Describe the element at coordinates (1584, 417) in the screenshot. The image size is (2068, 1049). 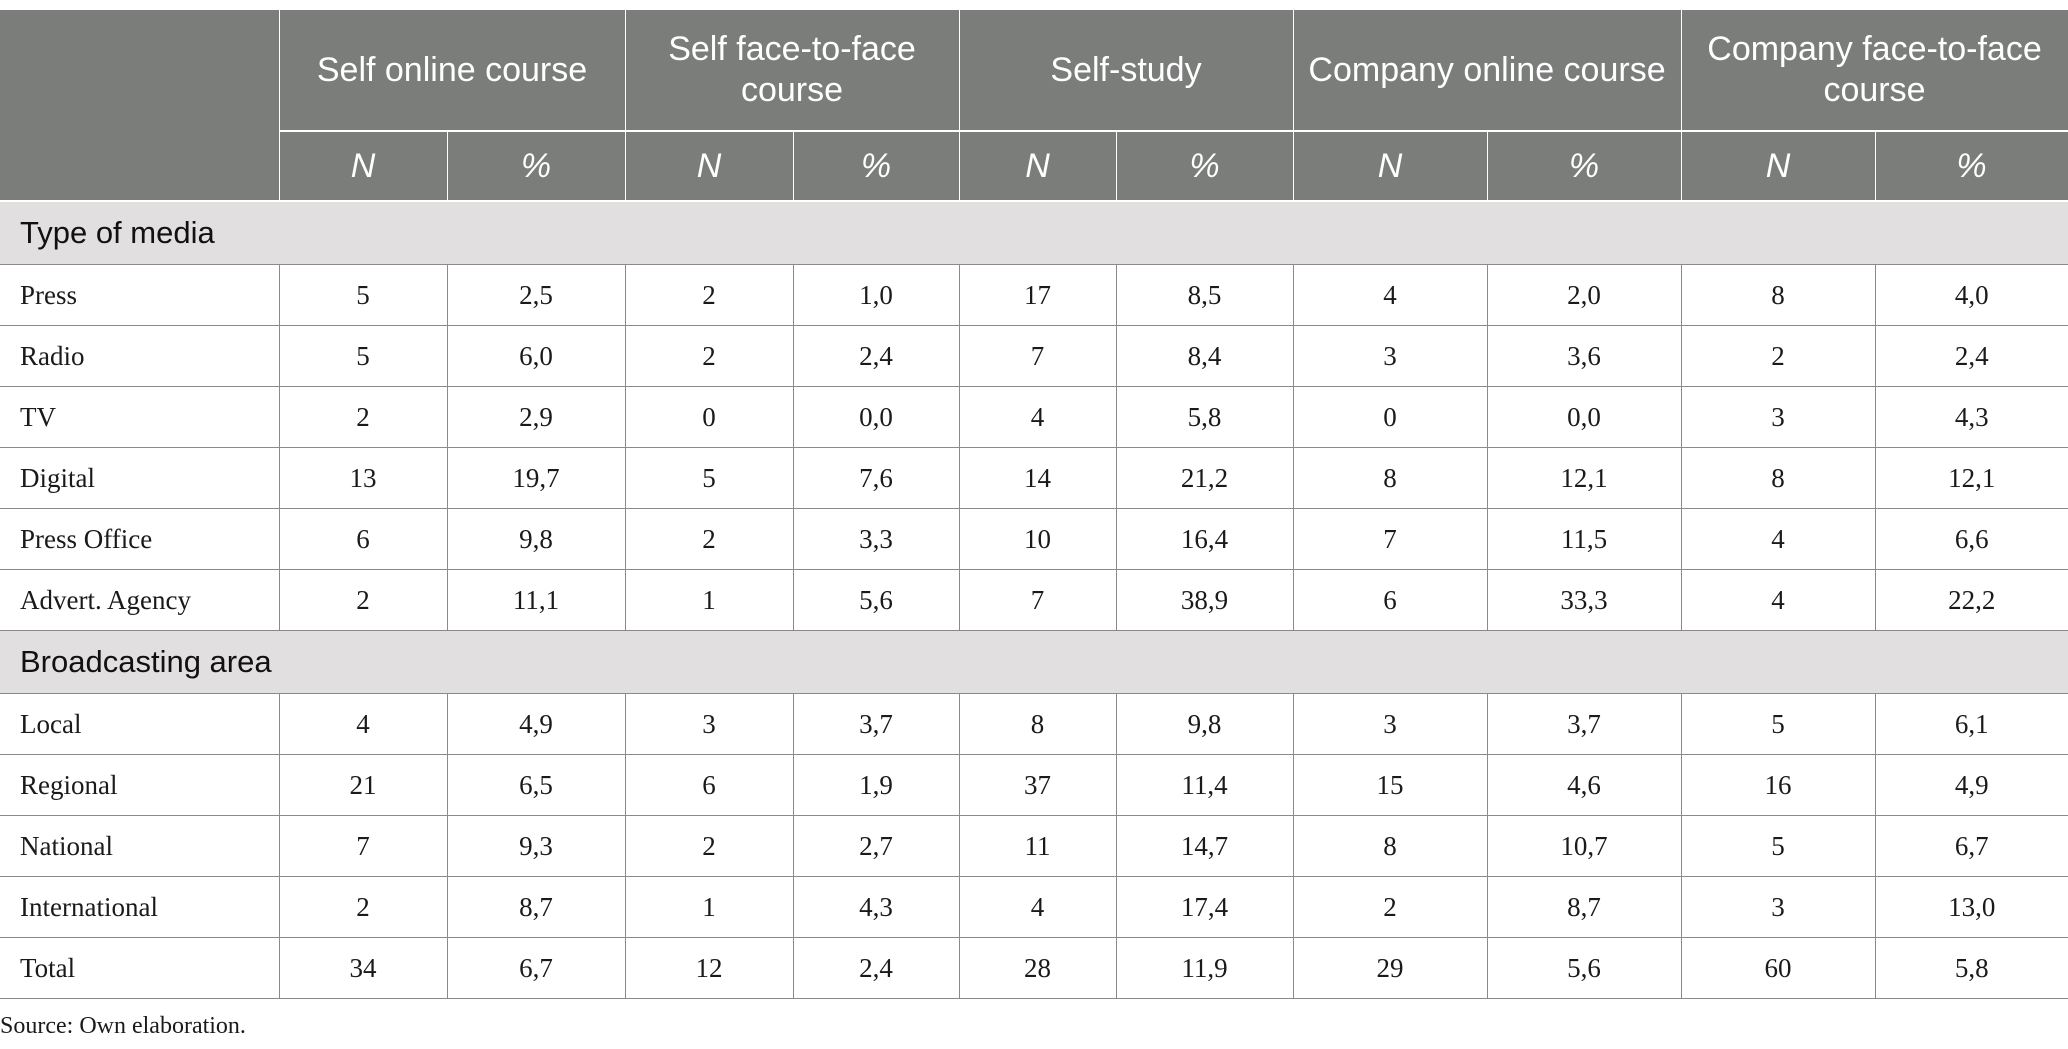
I see `cell-percent: 0,0` at that location.